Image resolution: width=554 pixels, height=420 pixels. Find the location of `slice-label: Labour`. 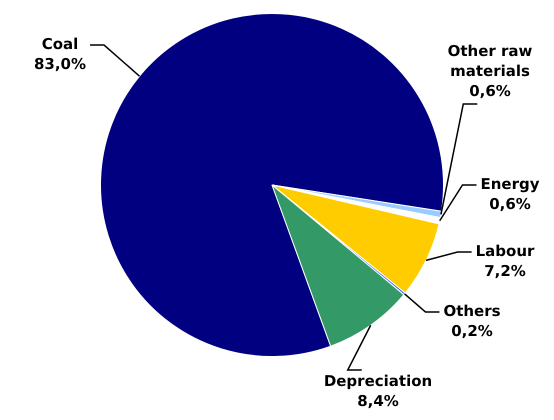

slice-label: Labour is located at coordinates (505, 251).